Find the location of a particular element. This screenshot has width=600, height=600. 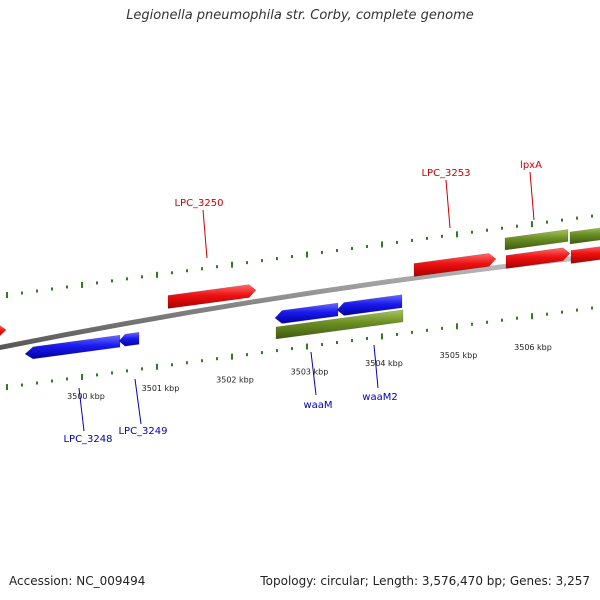

gene-arrow-partial-left is located at coordinates (3, 331).